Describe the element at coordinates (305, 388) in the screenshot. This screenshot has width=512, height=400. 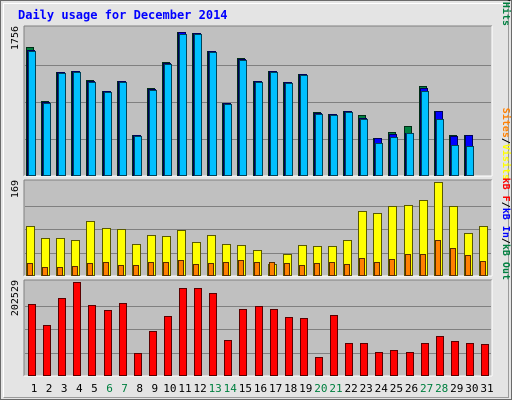
I see `x-tick-label-day-19: 19` at that location.